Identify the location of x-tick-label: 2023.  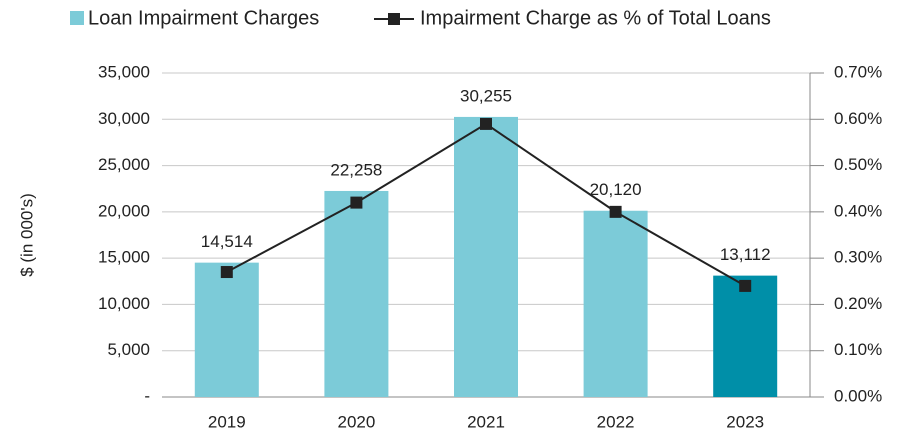
(745, 421).